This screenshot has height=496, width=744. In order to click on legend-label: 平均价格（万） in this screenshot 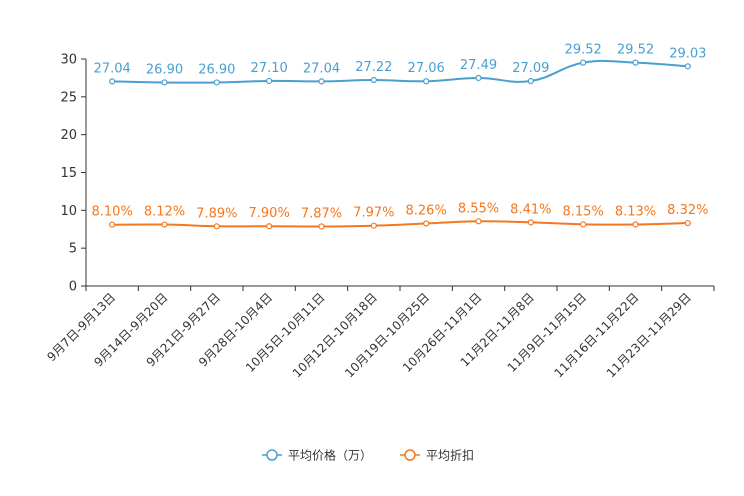, I will do `click(330, 455)`.